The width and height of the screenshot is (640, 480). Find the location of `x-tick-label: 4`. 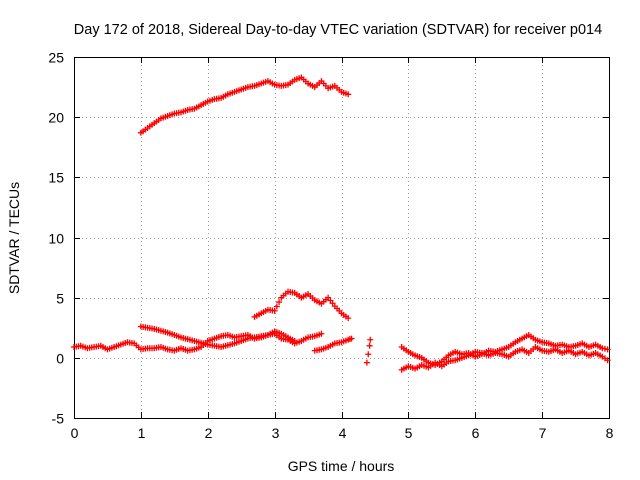

x-tick-label: 4 is located at coordinates (343, 433).